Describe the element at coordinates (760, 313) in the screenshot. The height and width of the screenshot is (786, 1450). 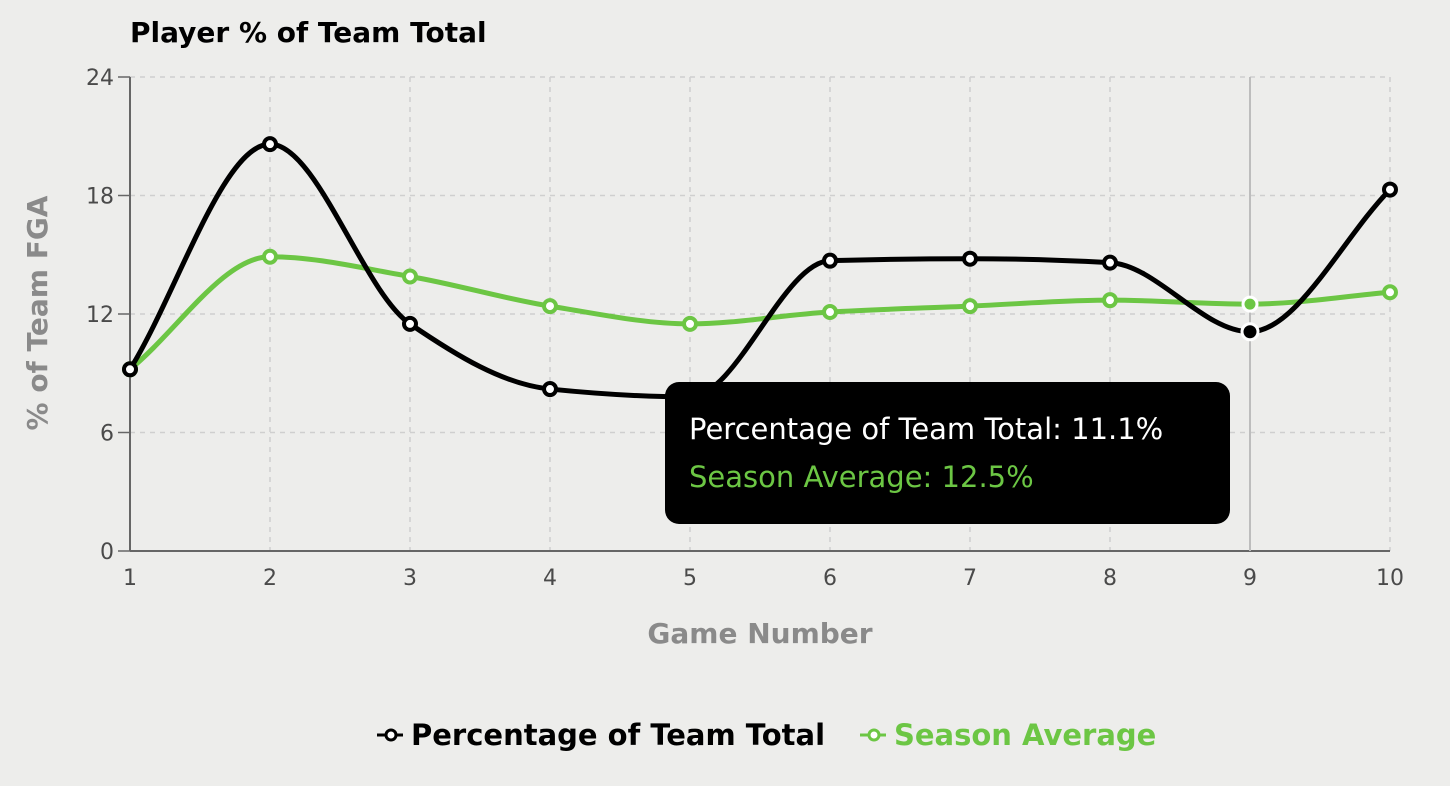
I see `season-average-line` at that location.